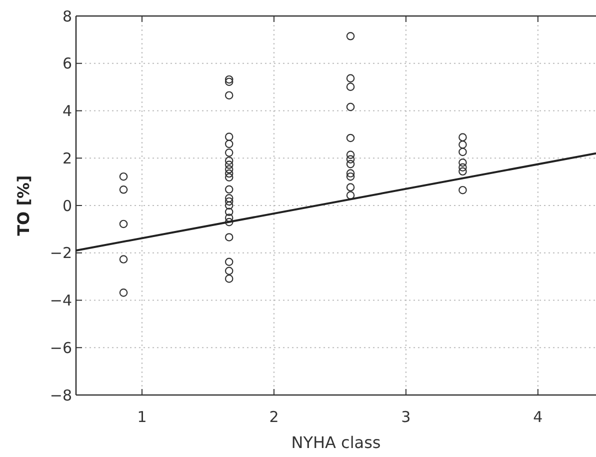  I want to click on x-axis-title: NYHA class, so click(336, 442).